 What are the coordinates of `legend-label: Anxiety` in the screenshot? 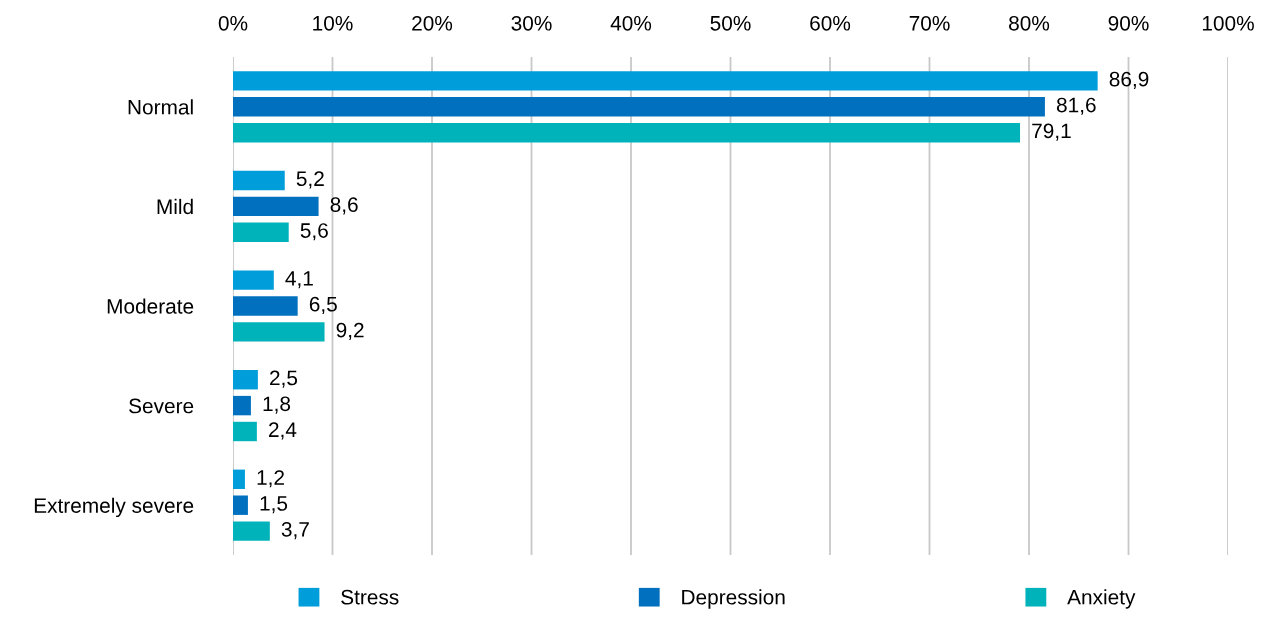 It's located at (1101, 599).